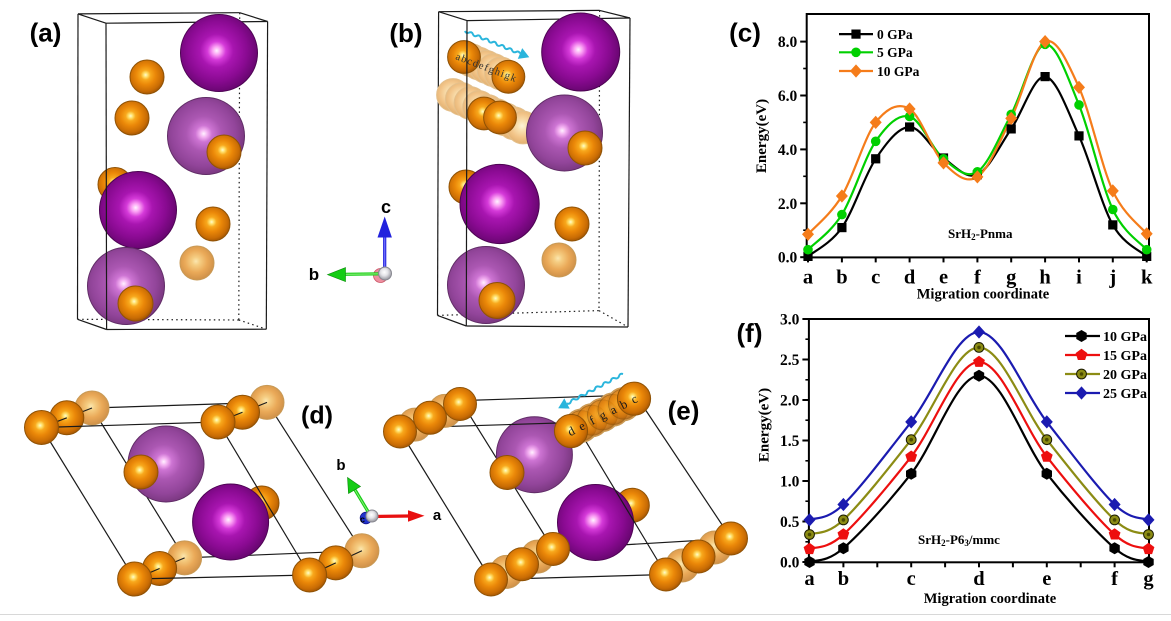 Image resolution: width=1171 pixels, height=621 pixels. Describe the element at coordinates (895, 34) in the screenshot. I see `svg-text: 0 GPa` at that location.